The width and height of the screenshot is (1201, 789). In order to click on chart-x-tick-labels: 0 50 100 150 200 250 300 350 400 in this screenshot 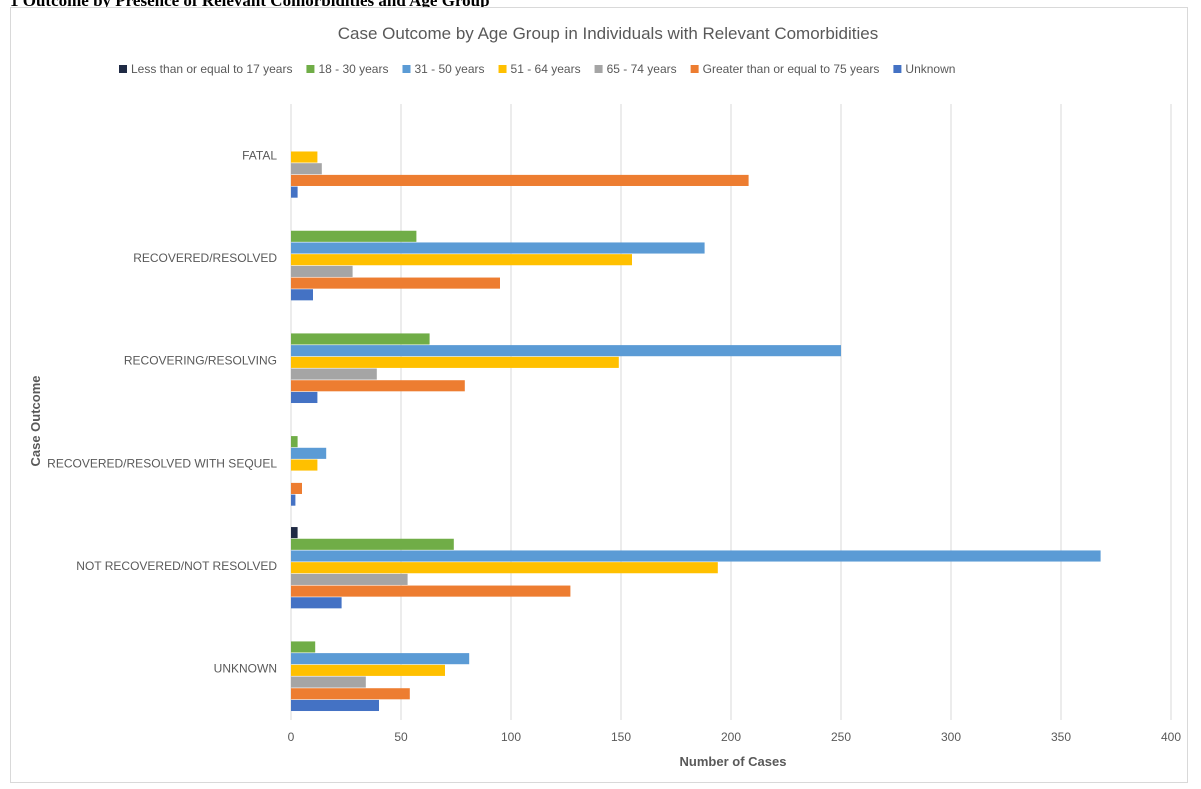, I will do `click(735, 737)`.